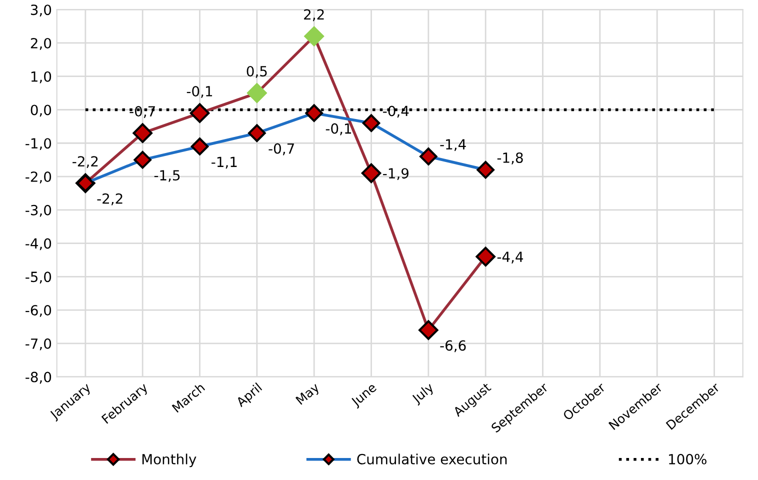  Describe the element at coordinates (687, 459) in the screenshot. I see `legend-label: 100%` at that location.